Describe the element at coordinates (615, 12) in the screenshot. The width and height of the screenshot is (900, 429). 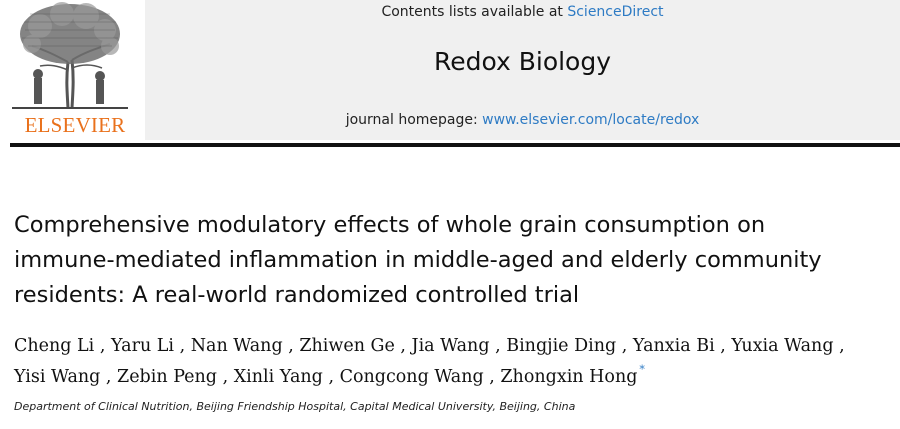
I see `sciencedirect-link: ScienceDirect` at that location.